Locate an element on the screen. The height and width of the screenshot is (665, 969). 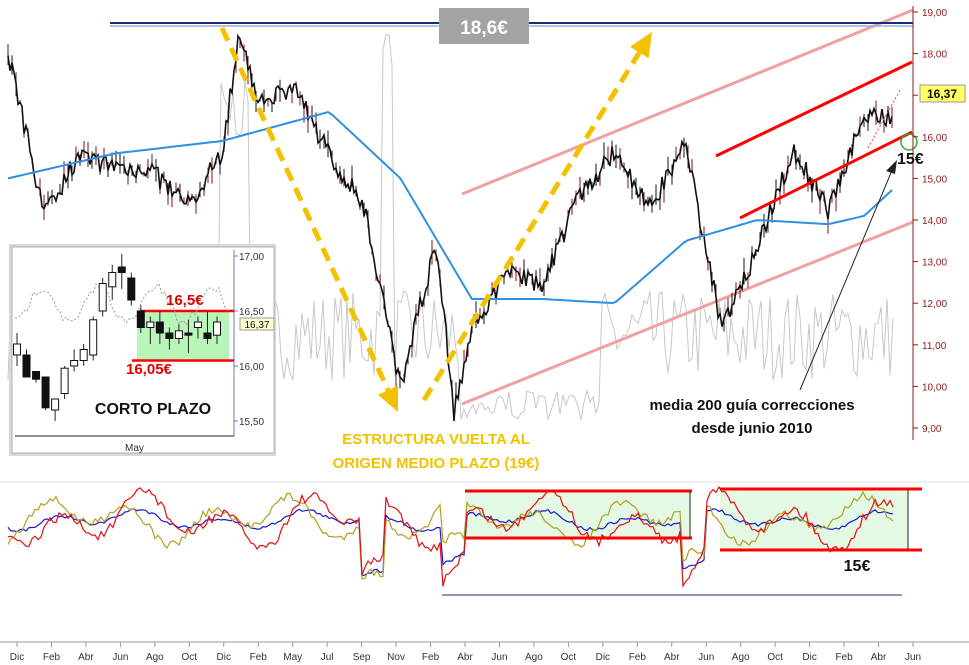
decline-arrow-head is located at coordinates (388, 398).